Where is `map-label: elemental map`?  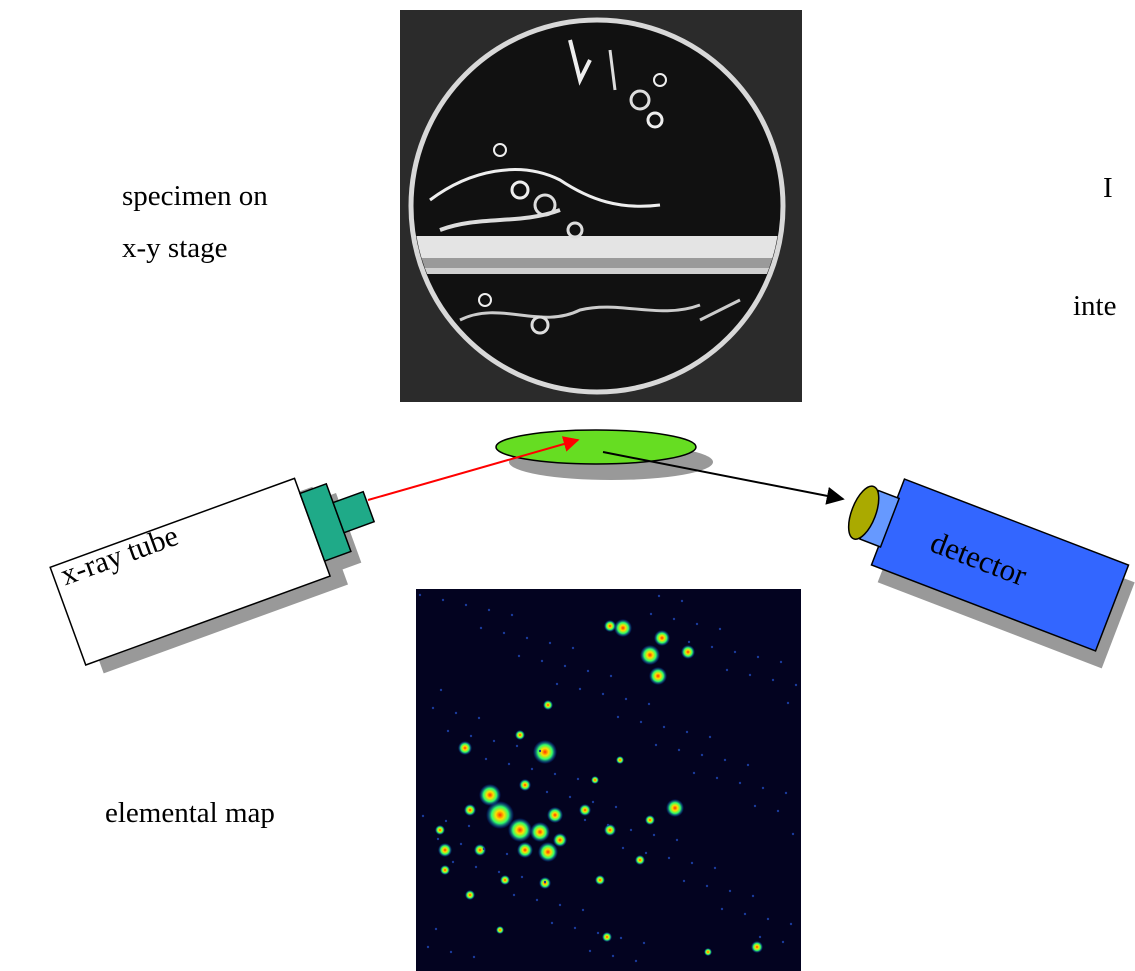 map-label: elemental map is located at coordinates (190, 813).